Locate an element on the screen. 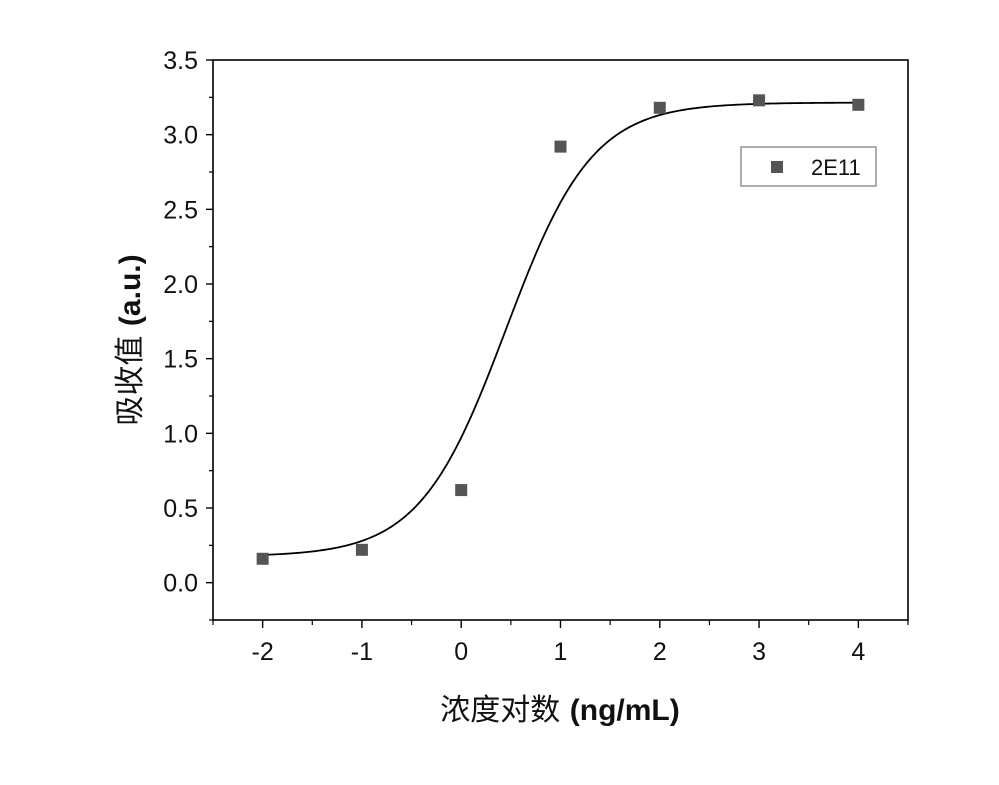 The image size is (999, 785). legend-series-label: 2E11 is located at coordinates (836, 167).